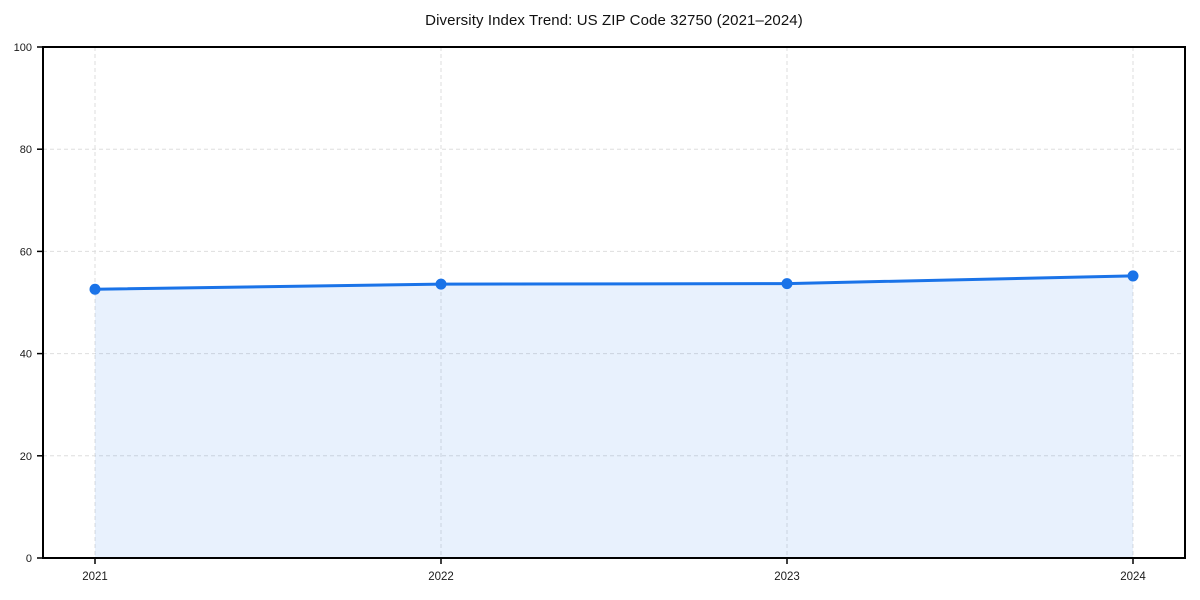 Image resolution: width=1200 pixels, height=600 pixels. What do you see at coordinates (26, 457) in the screenshot?
I see `y-tick-label: 20` at bounding box center [26, 457].